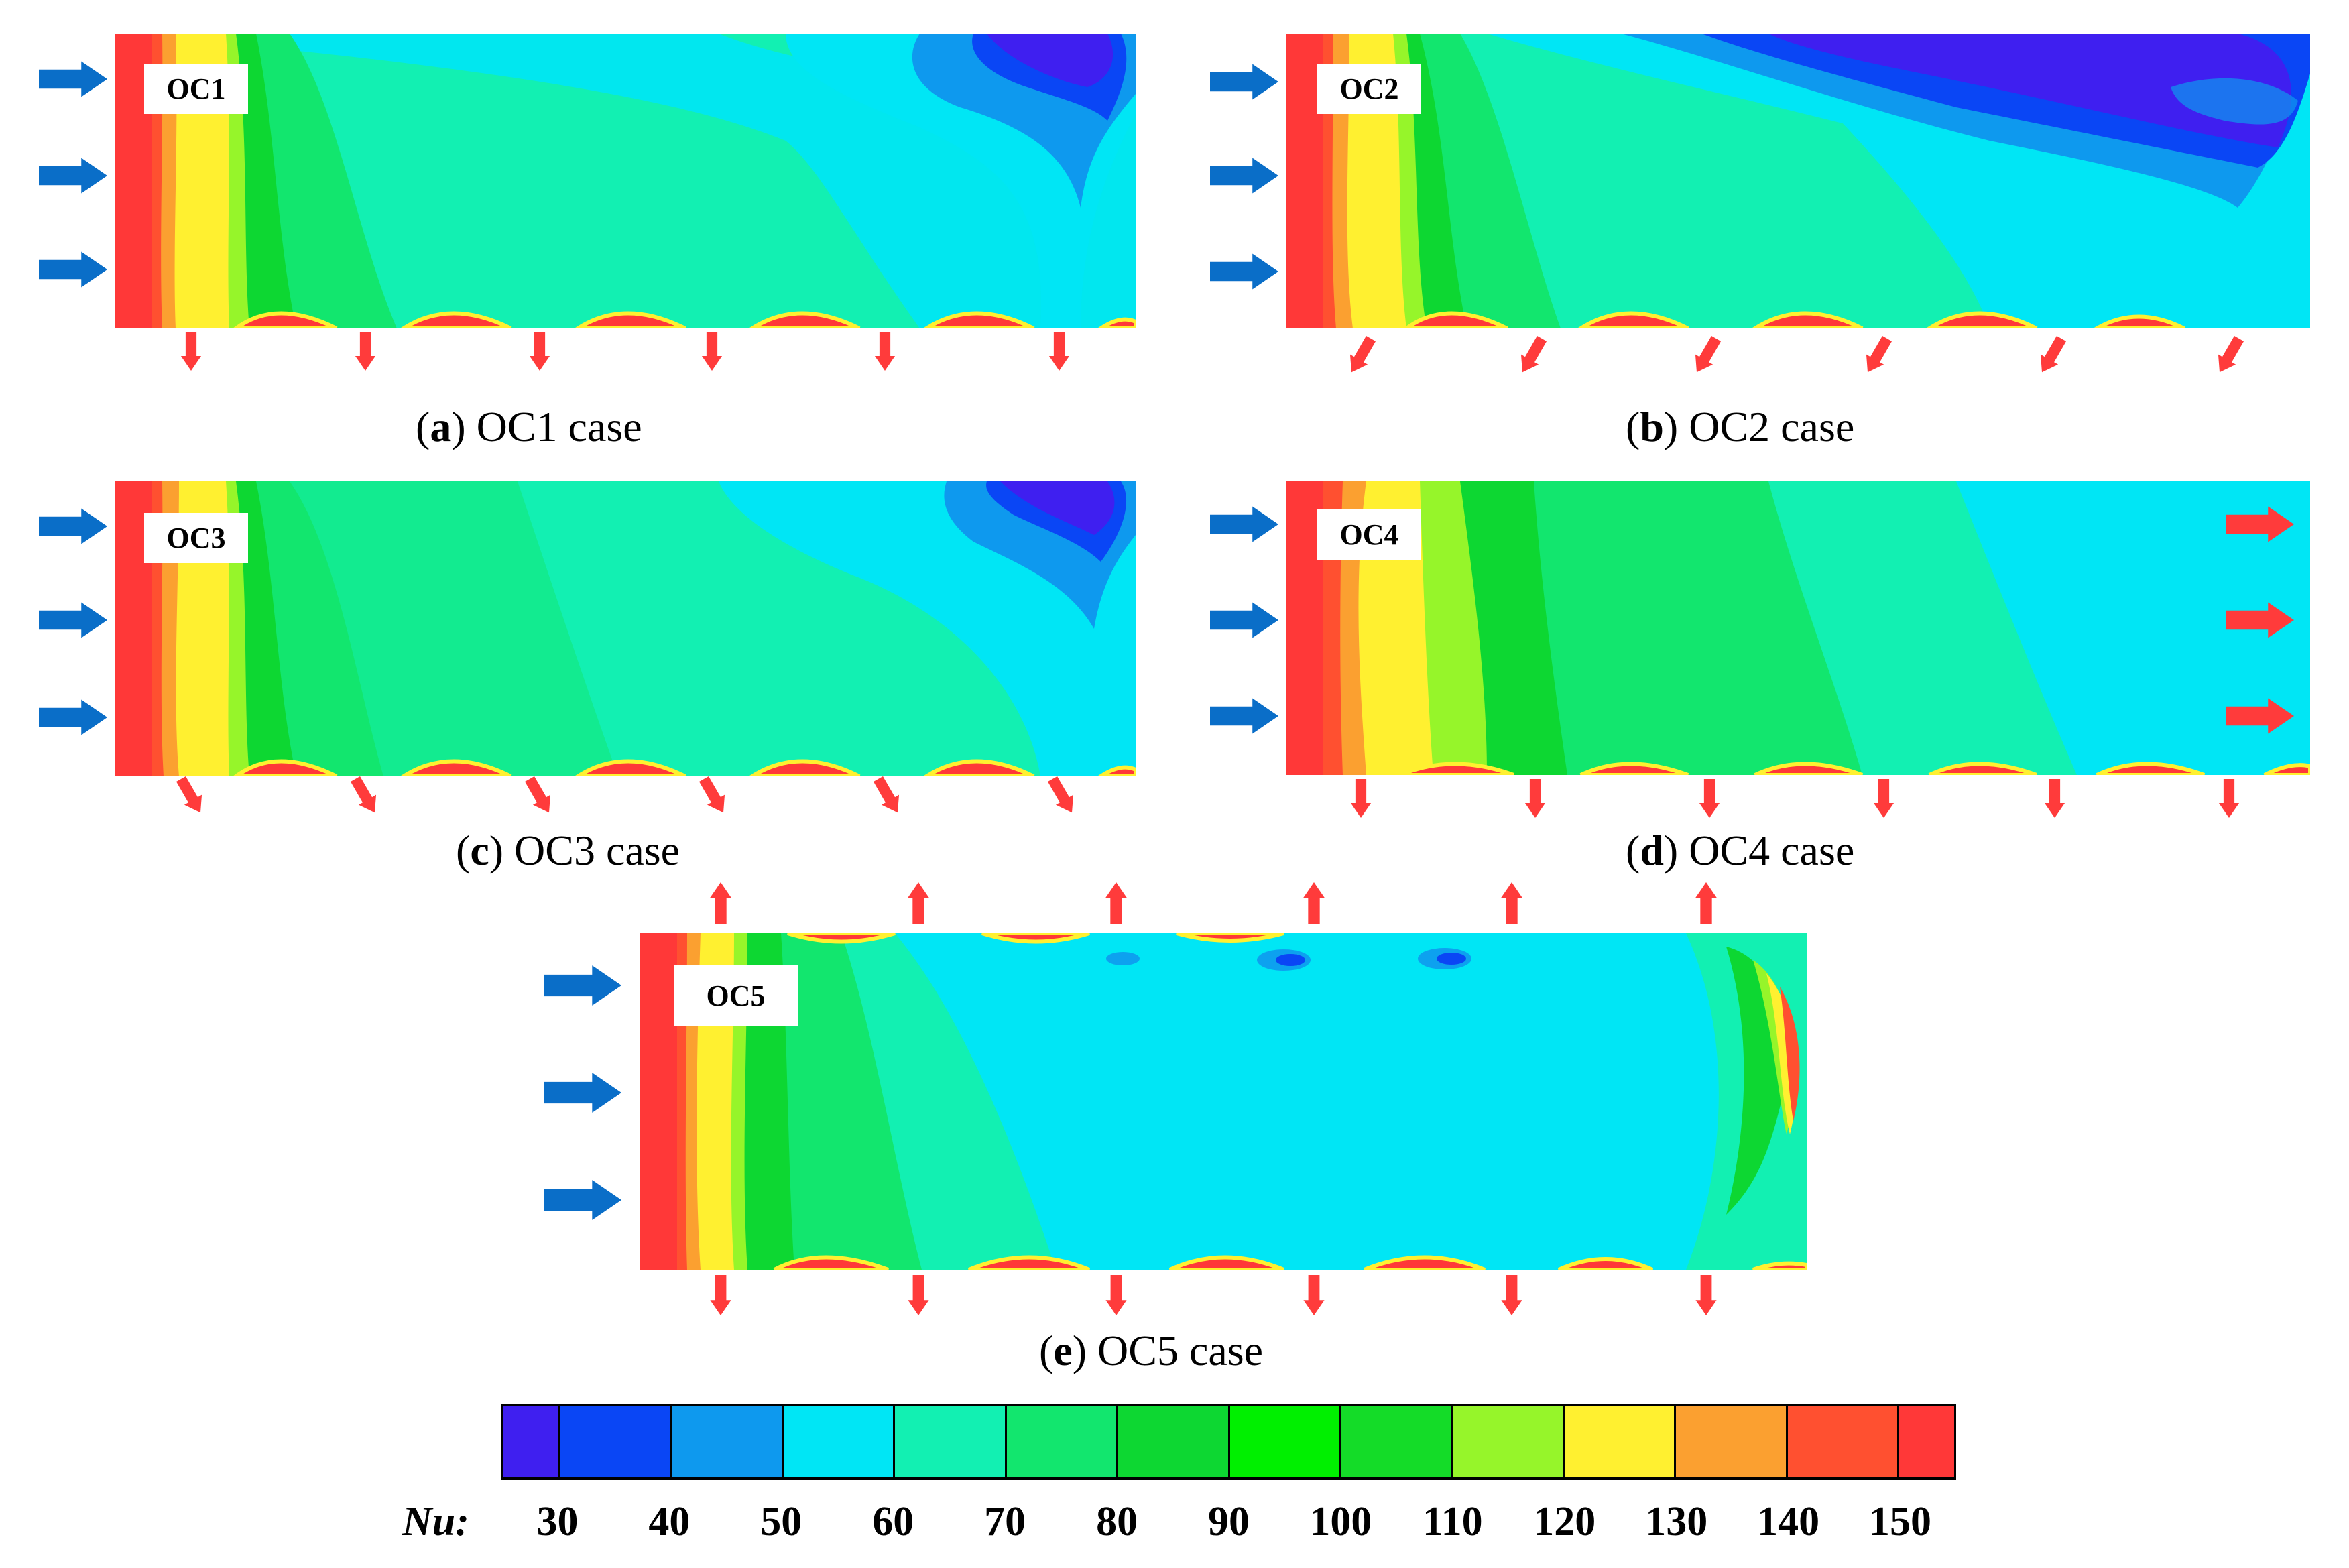  I want to click on contour-panel-oc2, so click(1798, 181).